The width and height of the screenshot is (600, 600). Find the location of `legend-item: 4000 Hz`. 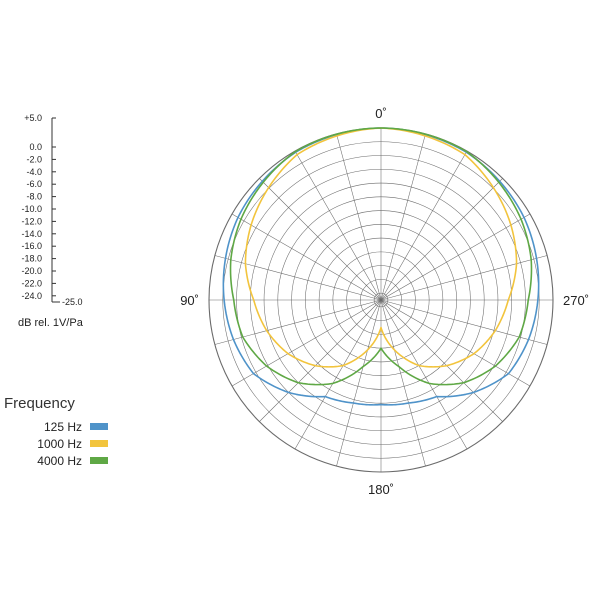

legend-item: 4000 Hz is located at coordinates (56, 460).